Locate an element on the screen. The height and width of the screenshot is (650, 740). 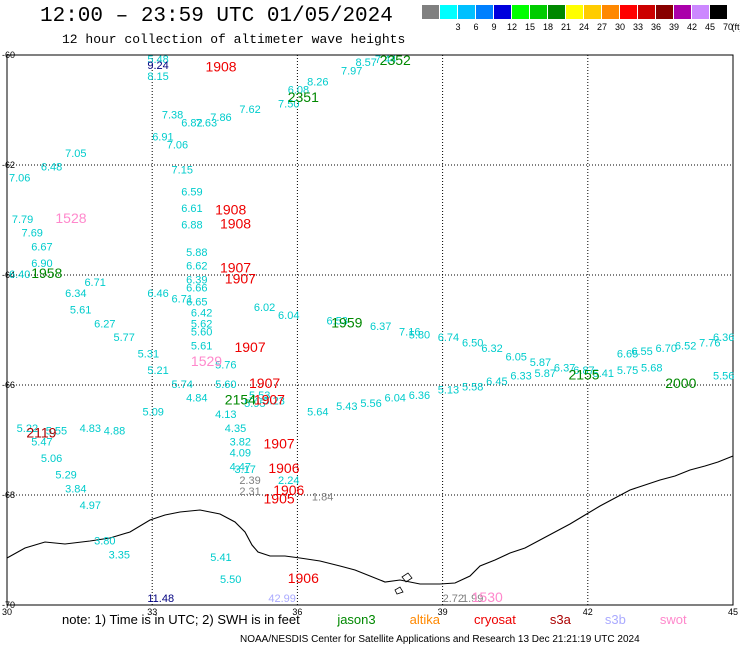
swh-value: 11.48 is located at coordinates (160, 599).